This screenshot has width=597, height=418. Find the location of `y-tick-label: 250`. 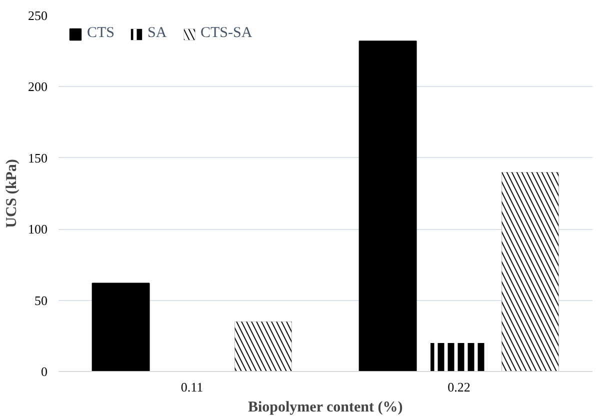

y-tick-label: 250 is located at coordinates (38, 15).